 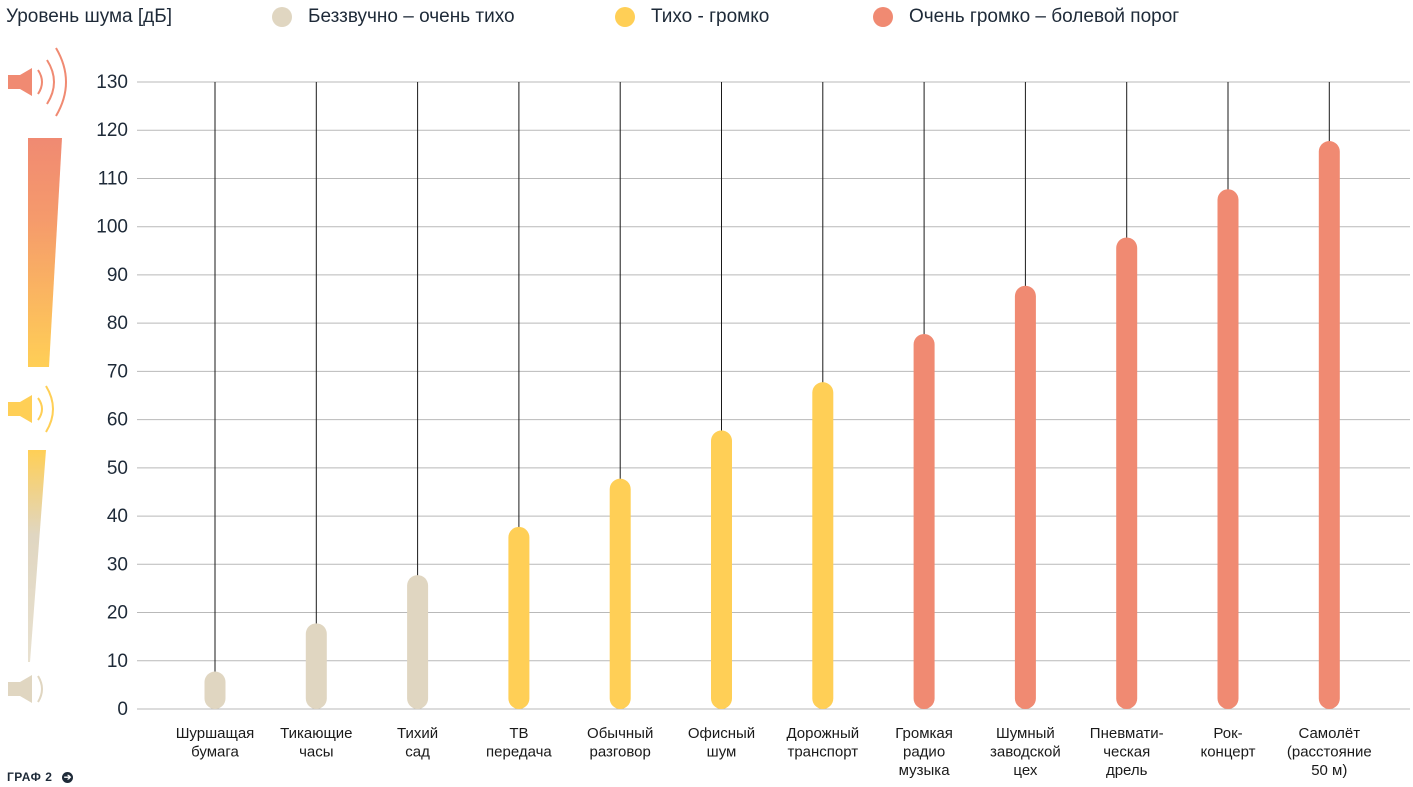 I want to click on y-tick-label: 70, so click(x=117, y=371).